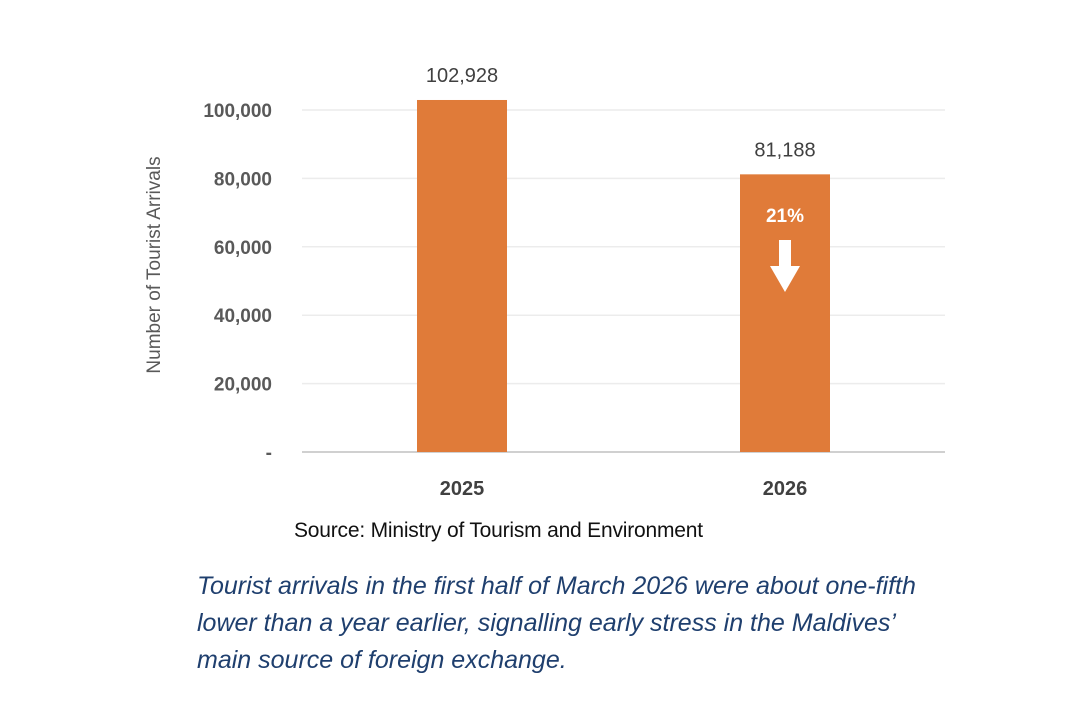 The width and height of the screenshot is (1080, 704). What do you see at coordinates (785, 266) in the screenshot?
I see `down-arrow-icon` at bounding box center [785, 266].